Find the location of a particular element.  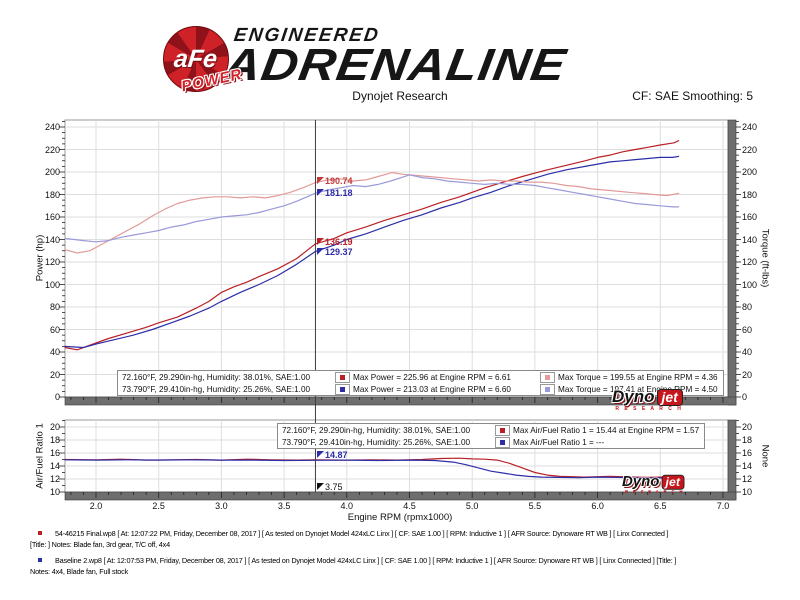

afr-axis-title: Air/Fuel Ratio 1 is located at coordinates (40, 456).